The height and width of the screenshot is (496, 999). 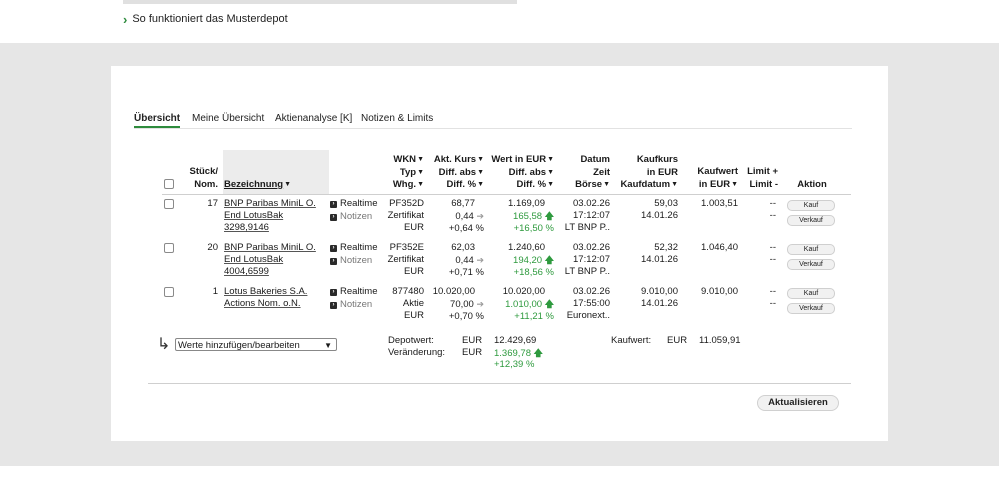 What do you see at coordinates (631, 340) in the screenshot?
I see `kaufwert-label: Kaufwert:` at bounding box center [631, 340].